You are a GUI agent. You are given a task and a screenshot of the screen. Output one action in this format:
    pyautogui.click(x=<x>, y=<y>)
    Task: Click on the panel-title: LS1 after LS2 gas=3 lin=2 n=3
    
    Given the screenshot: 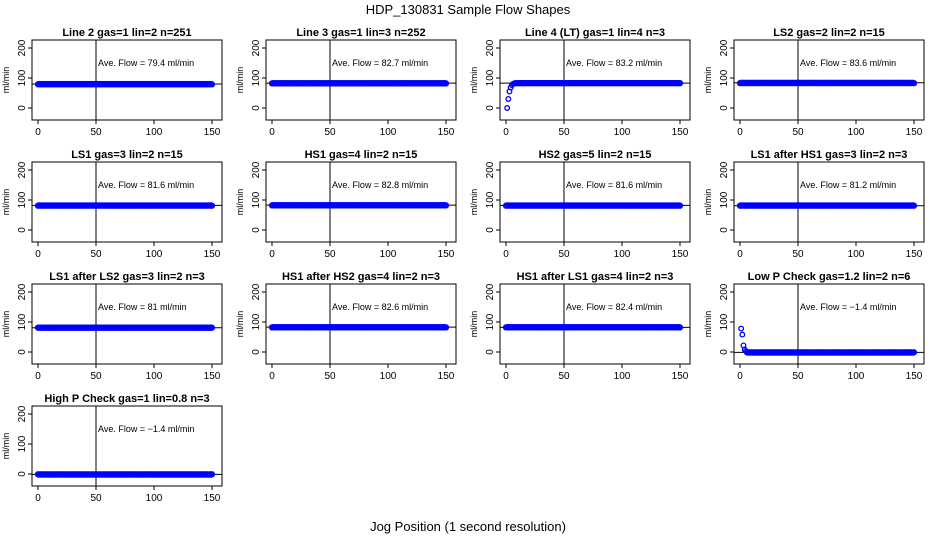 What is the action you would take?
    pyautogui.click(x=127, y=277)
    